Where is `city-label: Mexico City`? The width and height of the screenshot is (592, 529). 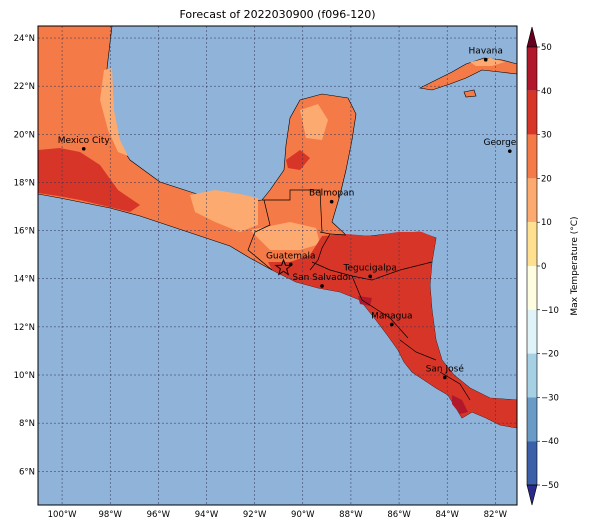 city-label: Mexico City is located at coordinates (84, 141).